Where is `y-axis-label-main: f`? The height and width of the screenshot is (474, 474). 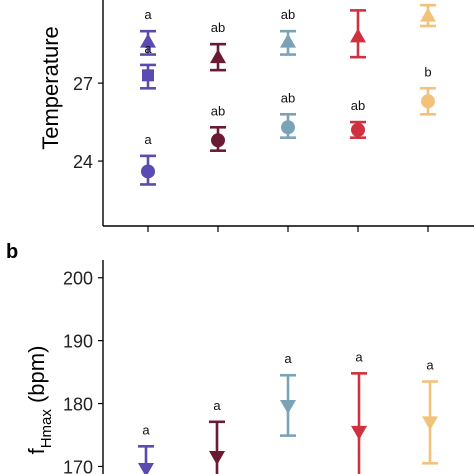 y-axis-label-main: f is located at coordinates (36, 450).